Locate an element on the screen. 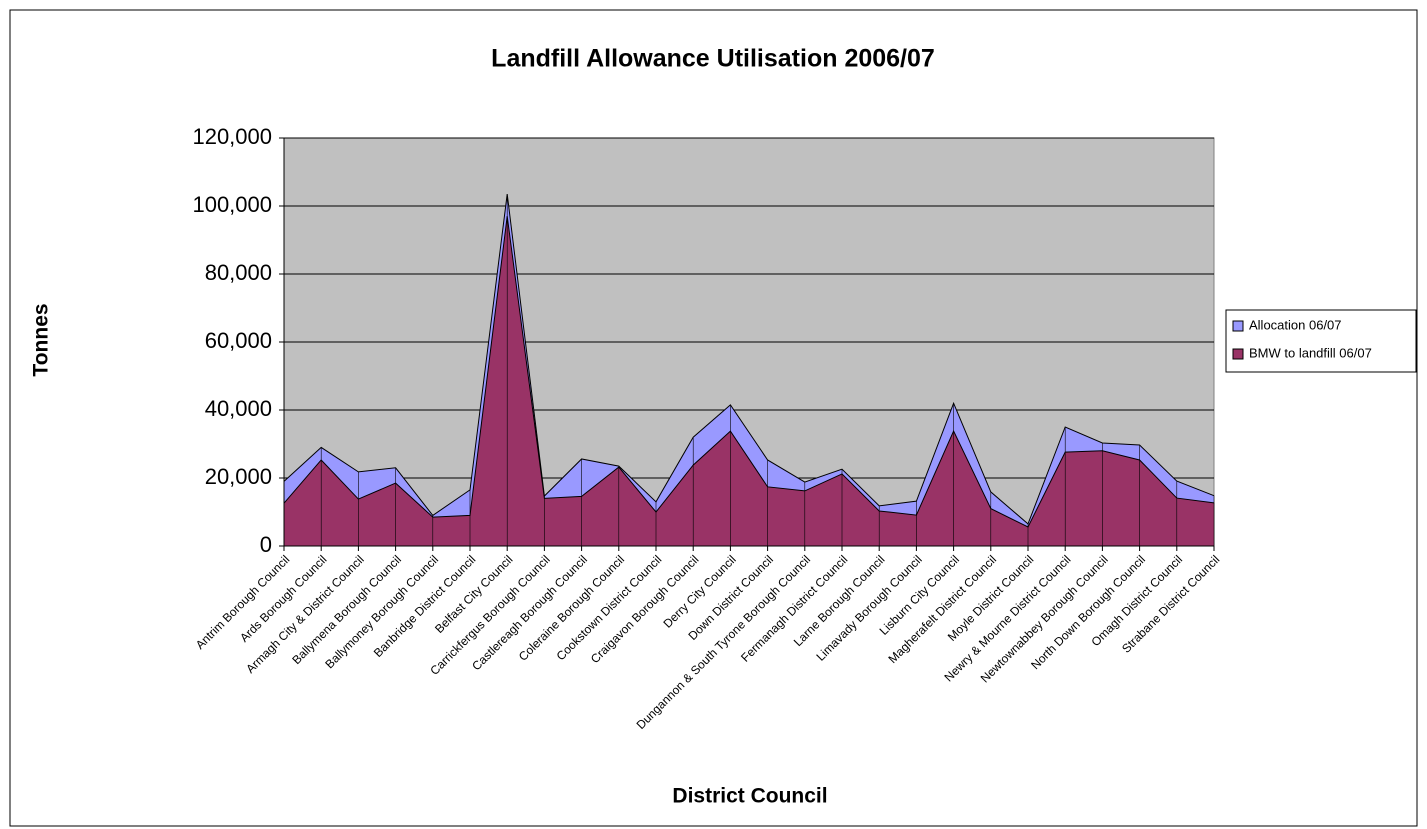  y-axis-title: Tonnes is located at coordinates (41, 339).